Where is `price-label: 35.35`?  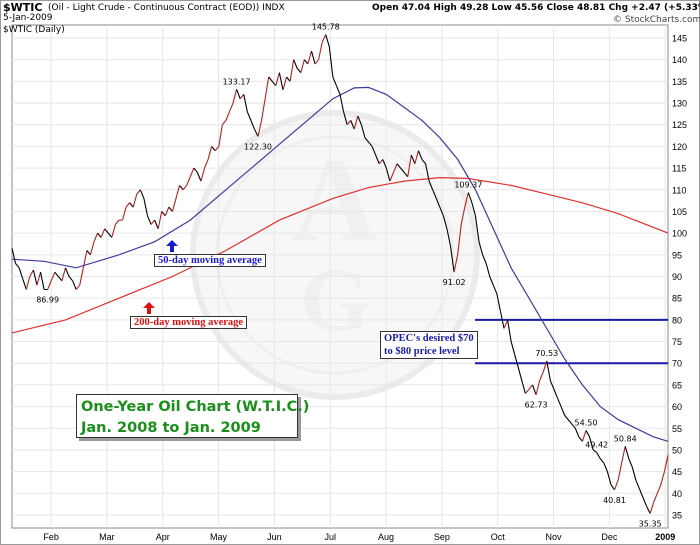 price-label: 35.35 is located at coordinates (650, 523).